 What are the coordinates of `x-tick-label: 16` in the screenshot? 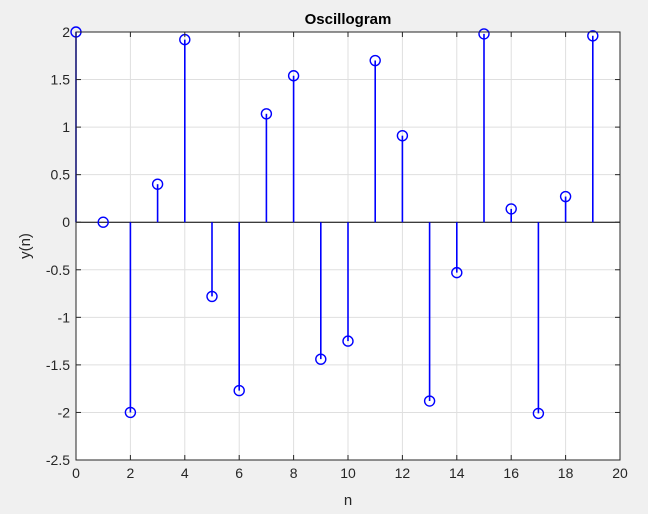 It's located at (511, 473).